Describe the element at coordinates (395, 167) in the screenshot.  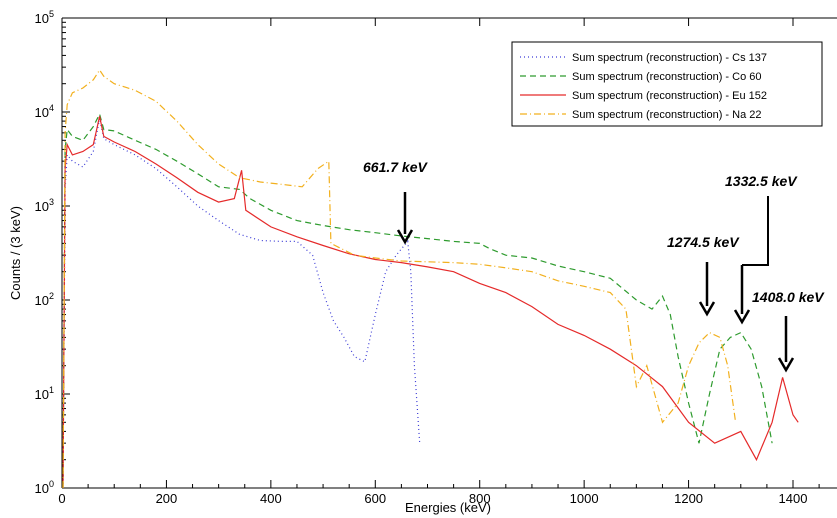
I see `annotation-label: 661.7 keV` at that location.